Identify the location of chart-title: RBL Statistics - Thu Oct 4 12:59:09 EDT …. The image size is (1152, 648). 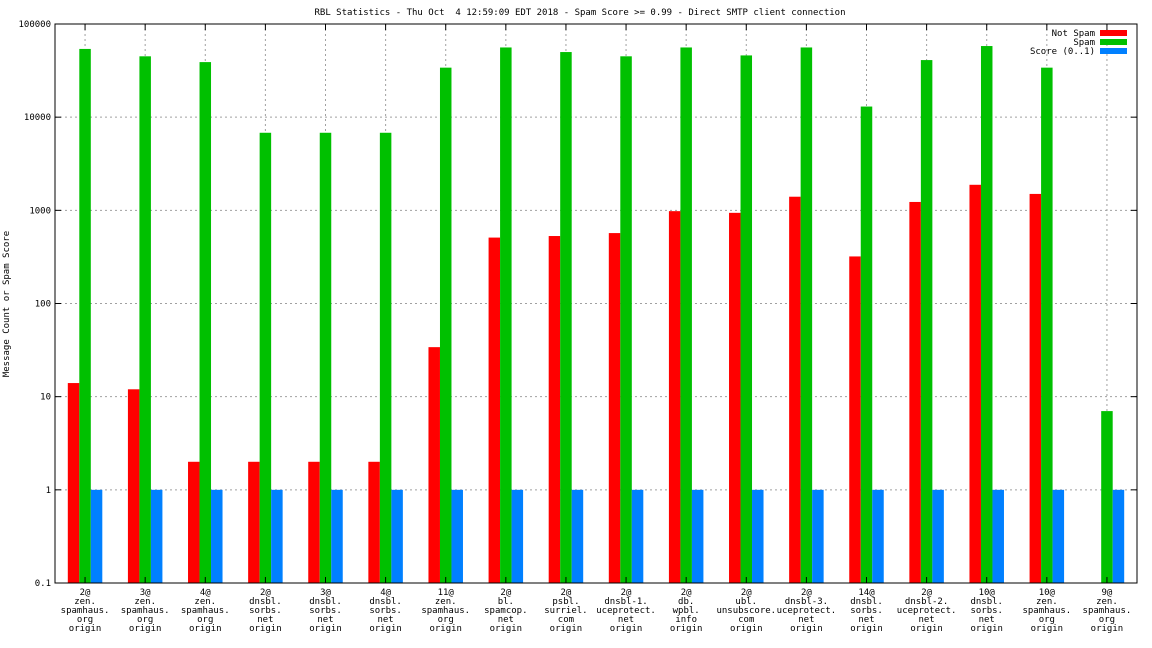
(579, 13).